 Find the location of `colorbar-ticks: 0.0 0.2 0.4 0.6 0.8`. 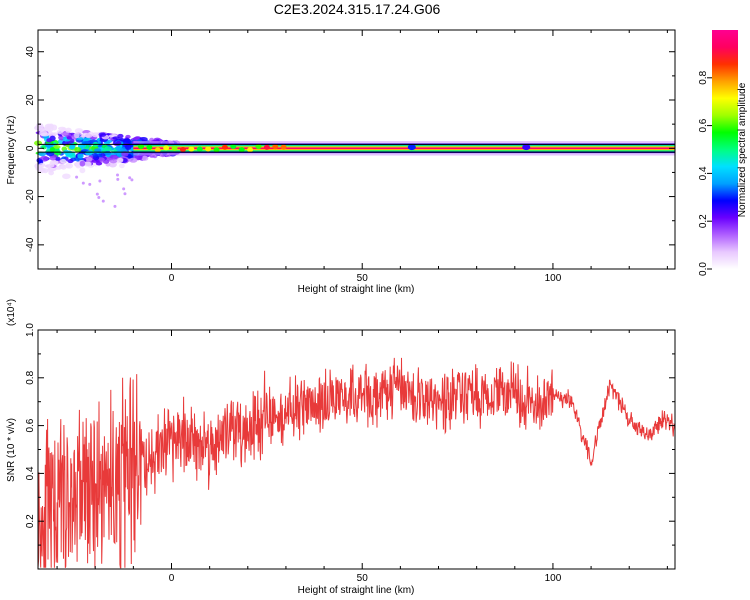

colorbar-ticks: 0.0 0.2 0.4 0.6 0.8 is located at coordinates (705, 173).